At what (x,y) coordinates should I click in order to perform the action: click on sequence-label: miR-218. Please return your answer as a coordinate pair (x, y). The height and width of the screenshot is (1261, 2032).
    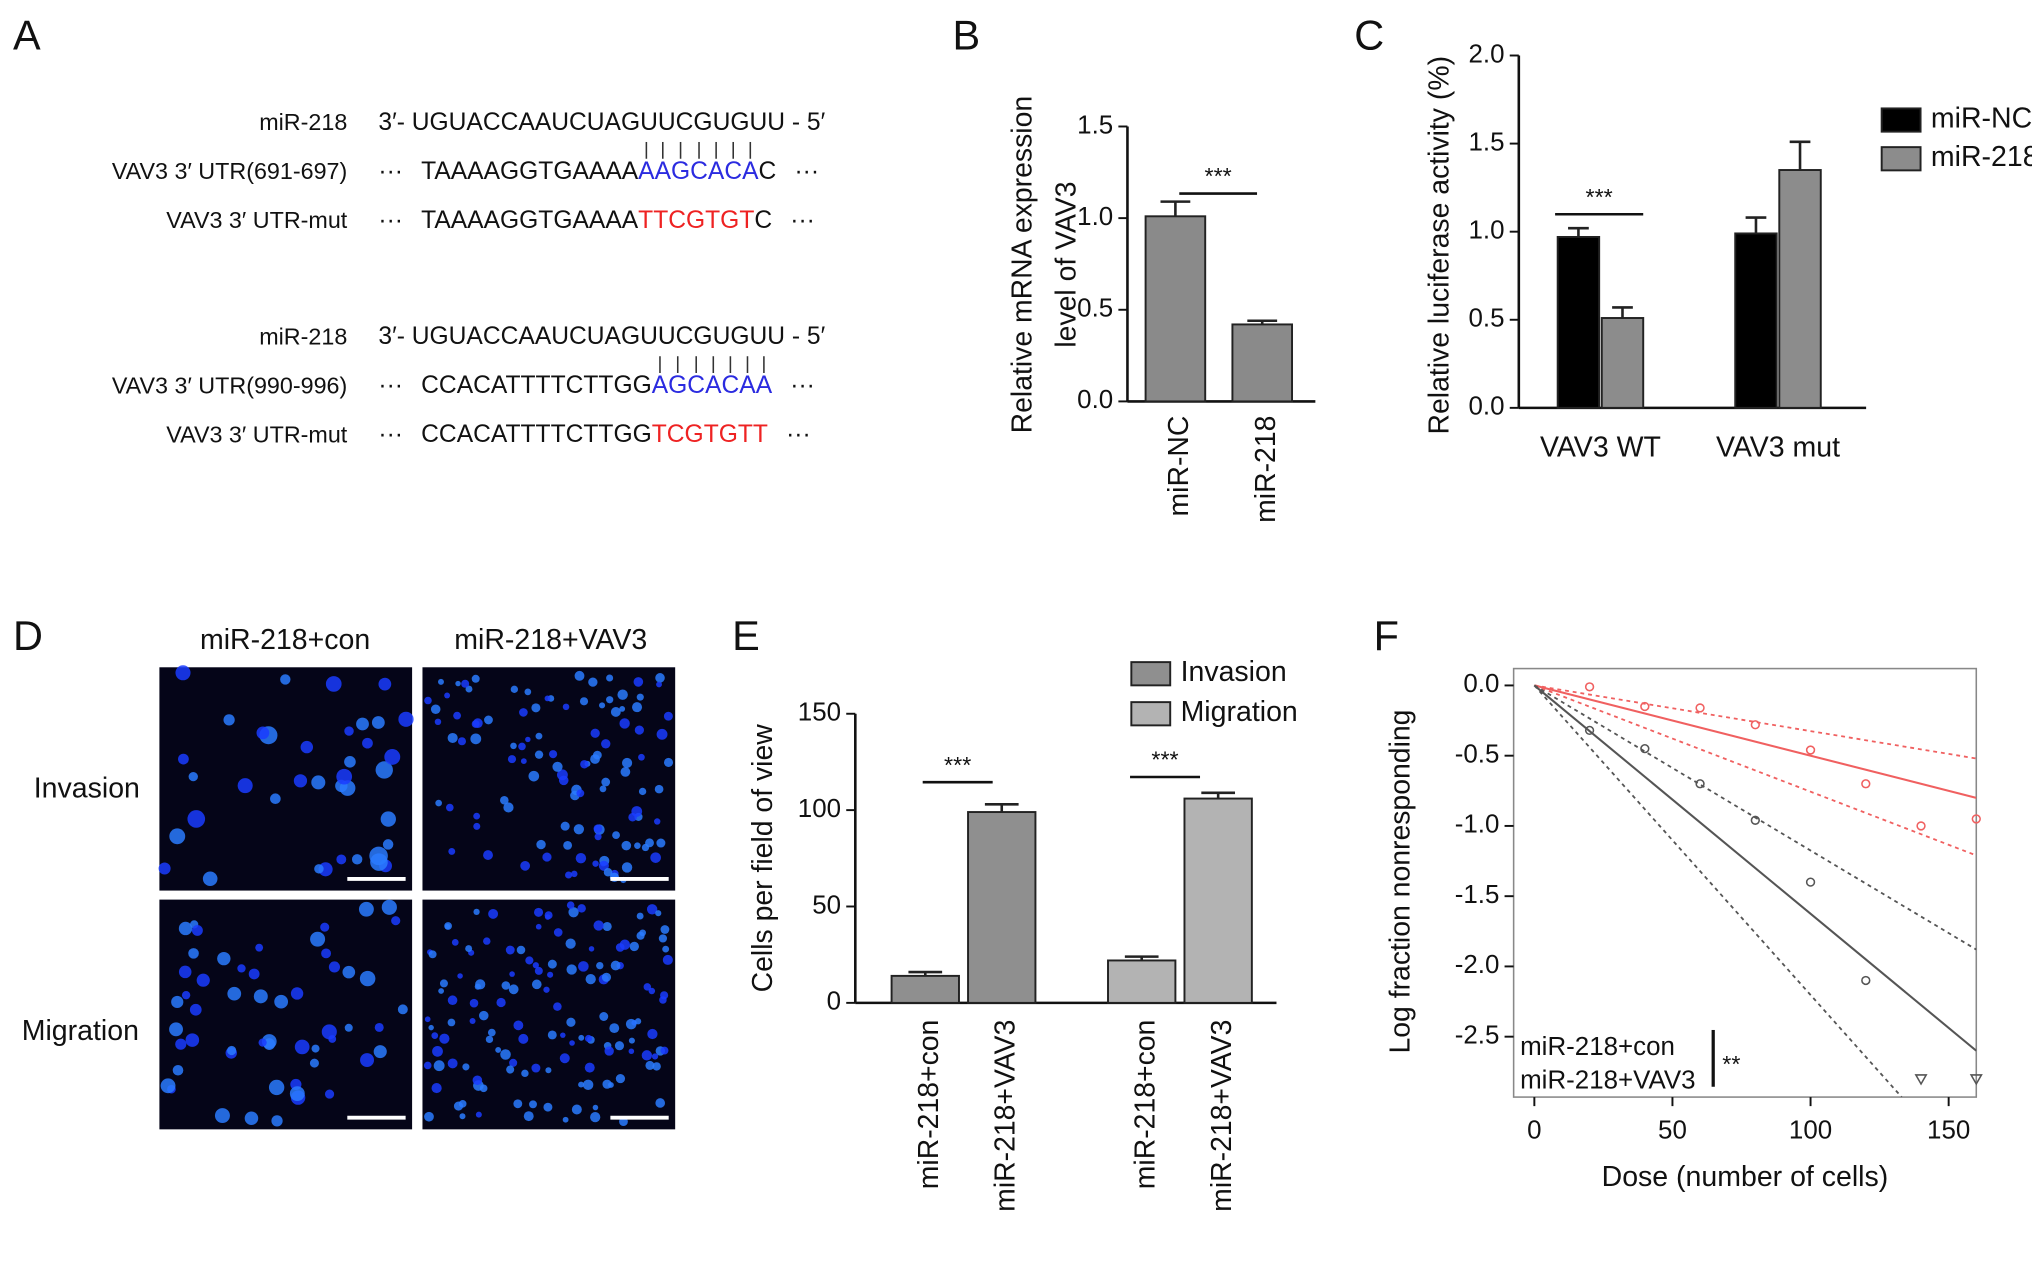
    Looking at the image, I should click on (303, 122).